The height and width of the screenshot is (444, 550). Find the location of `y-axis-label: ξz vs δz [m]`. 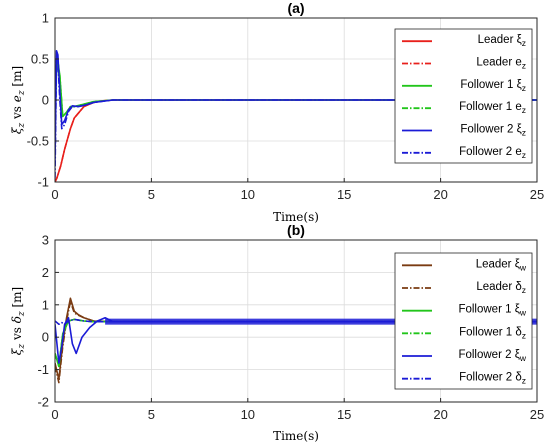

y-axis-label: ξz vs δz [m] is located at coordinates (18, 321).